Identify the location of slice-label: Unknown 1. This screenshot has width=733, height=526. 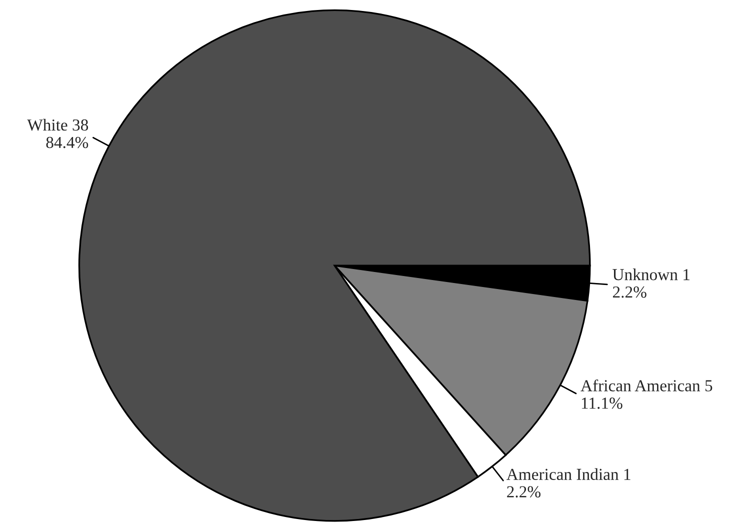
(651, 274).